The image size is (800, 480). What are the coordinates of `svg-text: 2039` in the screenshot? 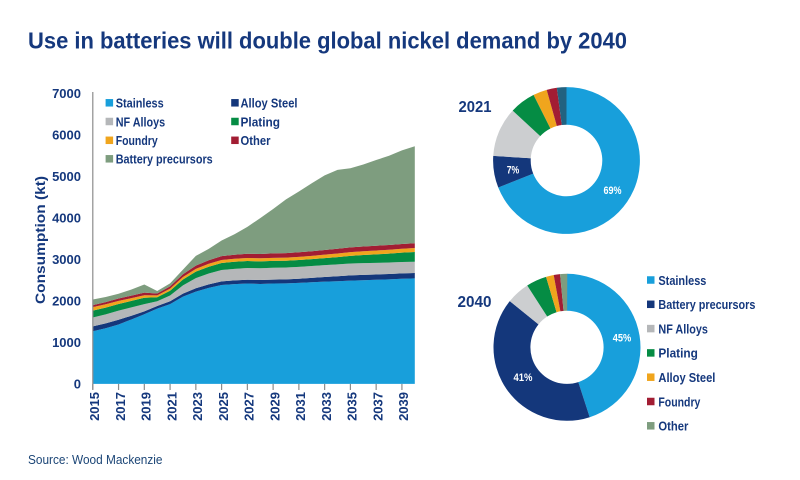 It's located at (403, 406).